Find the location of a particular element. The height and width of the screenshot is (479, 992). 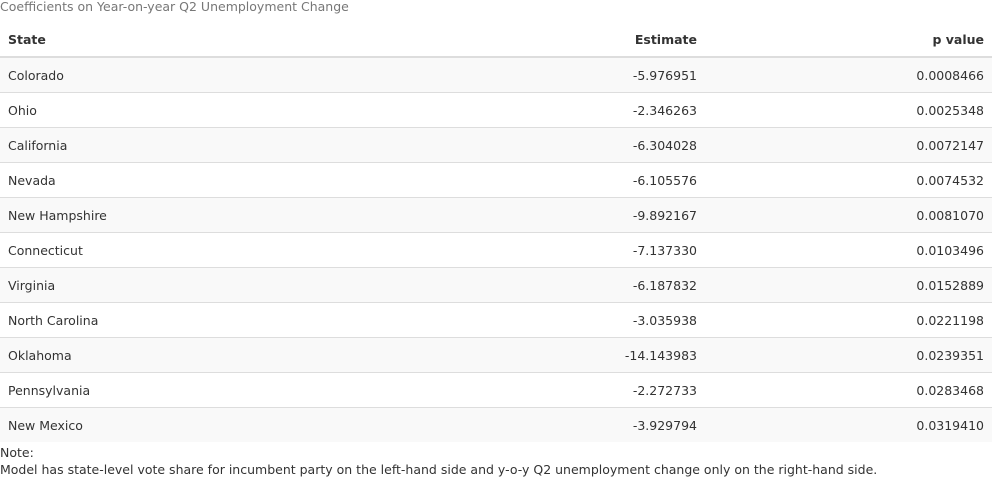

cell-estimate: -2.346263 is located at coordinates (530, 110).